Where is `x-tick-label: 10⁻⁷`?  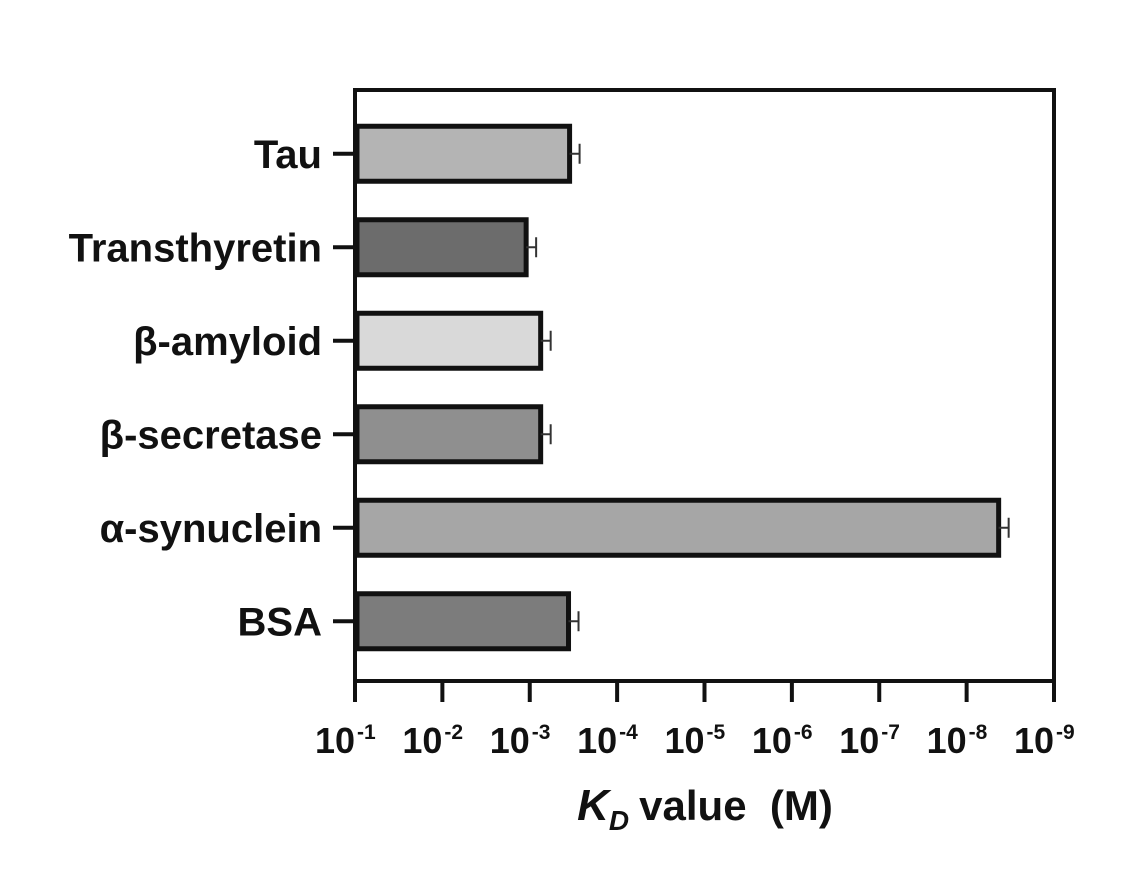
x-tick-label: 10⁻⁷ is located at coordinates (869, 740).